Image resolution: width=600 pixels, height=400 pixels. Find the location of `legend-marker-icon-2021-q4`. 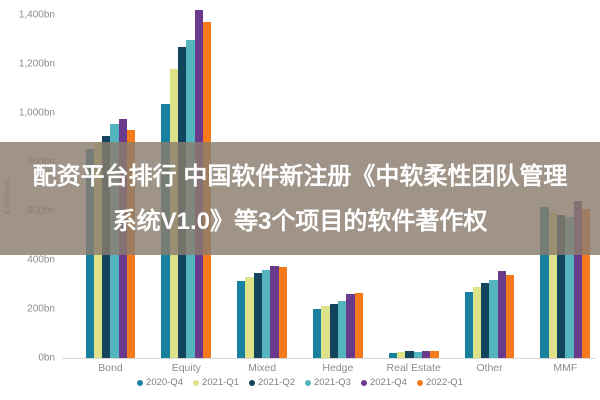

legend-marker-icon-2021-q4 is located at coordinates (363, 382).